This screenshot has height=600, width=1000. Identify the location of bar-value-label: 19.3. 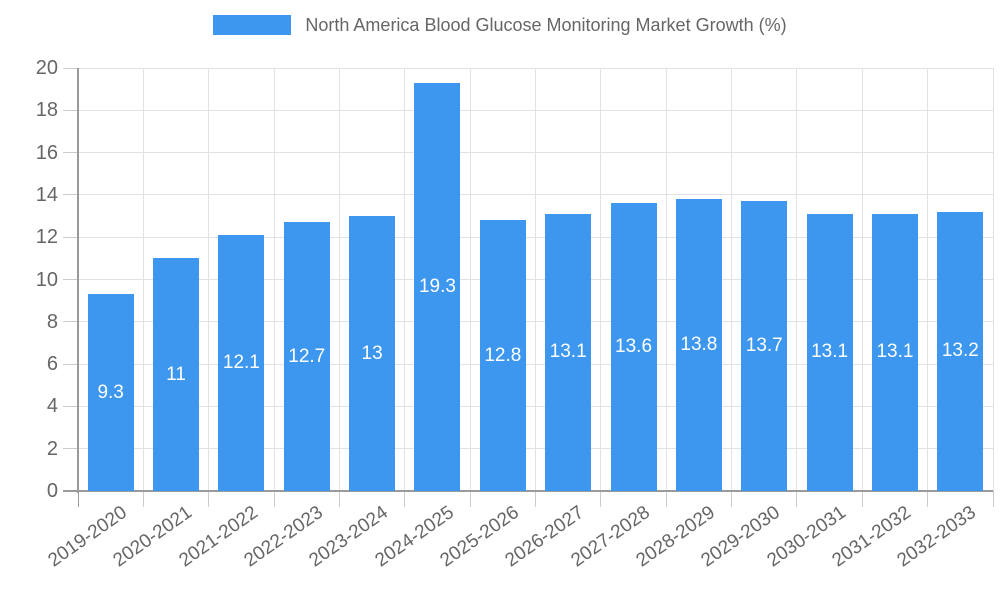
(437, 286).